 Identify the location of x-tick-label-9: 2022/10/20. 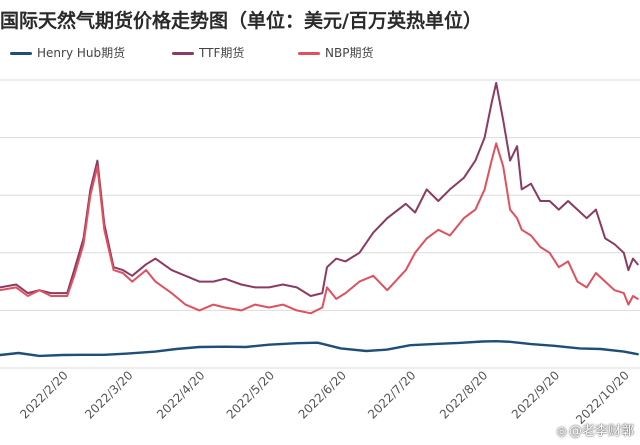
(602, 397).